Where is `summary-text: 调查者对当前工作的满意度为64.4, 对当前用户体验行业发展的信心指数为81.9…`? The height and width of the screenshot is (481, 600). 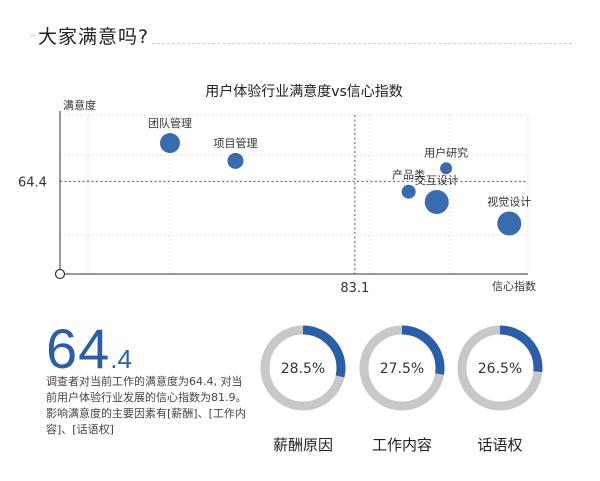 summary-text: 调查者对当前工作的满意度为64.4, 对当前用户体验行业发展的信心指数为81.9… is located at coordinates (146, 405).